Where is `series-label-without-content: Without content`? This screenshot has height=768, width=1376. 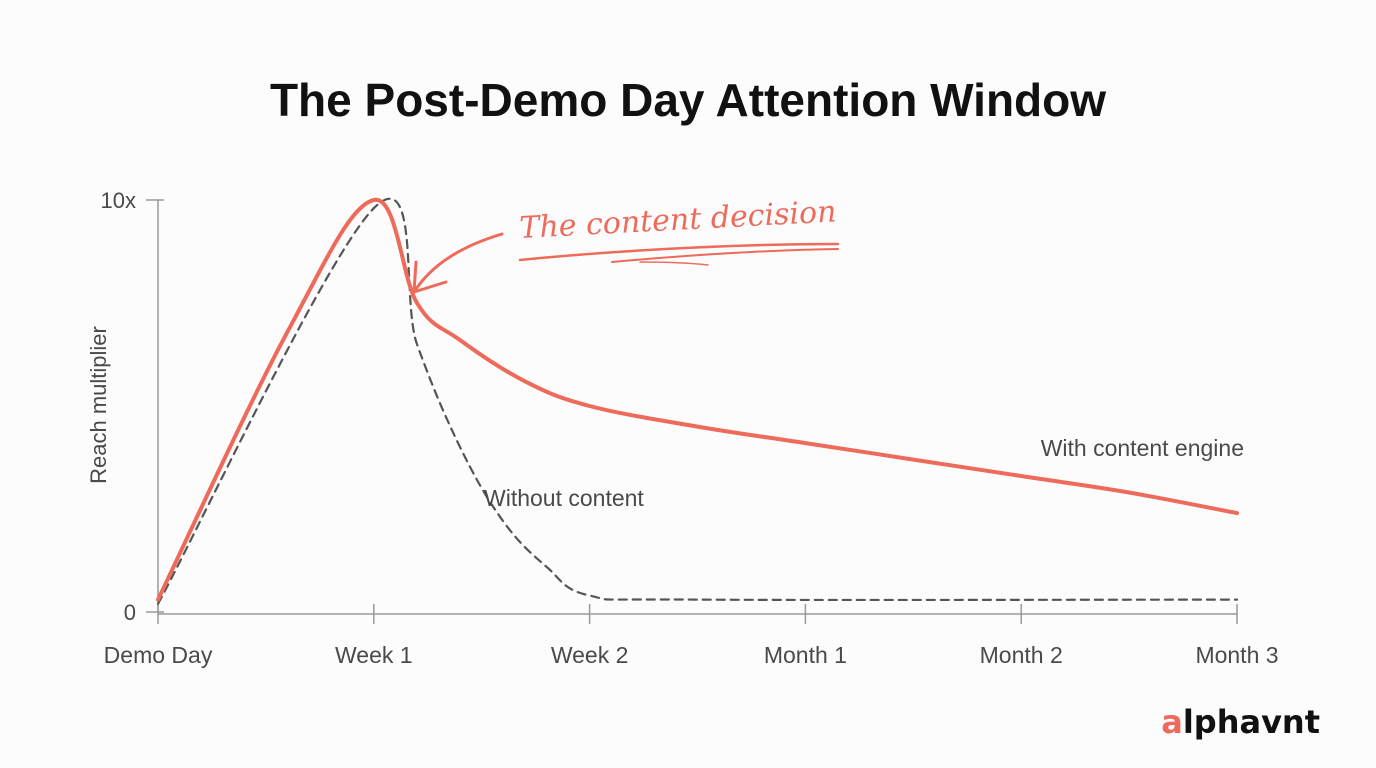
series-label-without-content: Without content is located at coordinates (564, 498).